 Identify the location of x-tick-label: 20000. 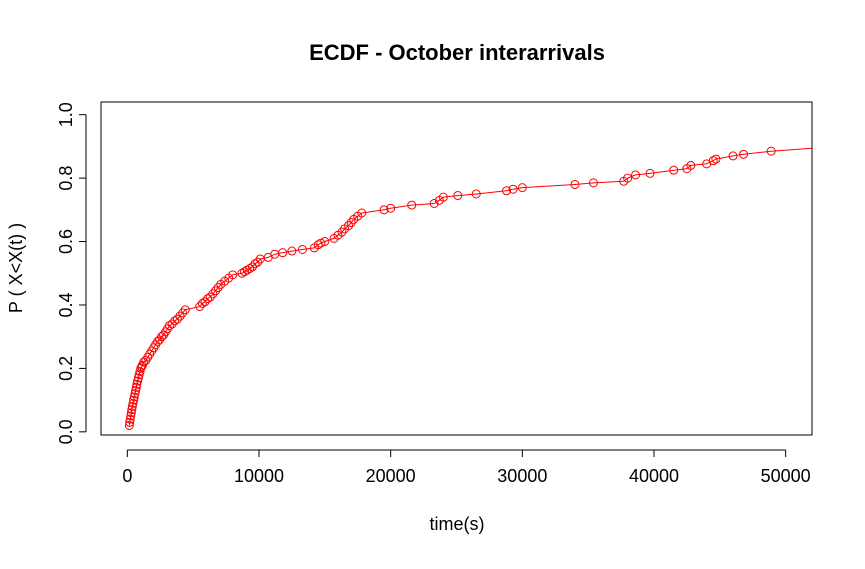
(391, 476).